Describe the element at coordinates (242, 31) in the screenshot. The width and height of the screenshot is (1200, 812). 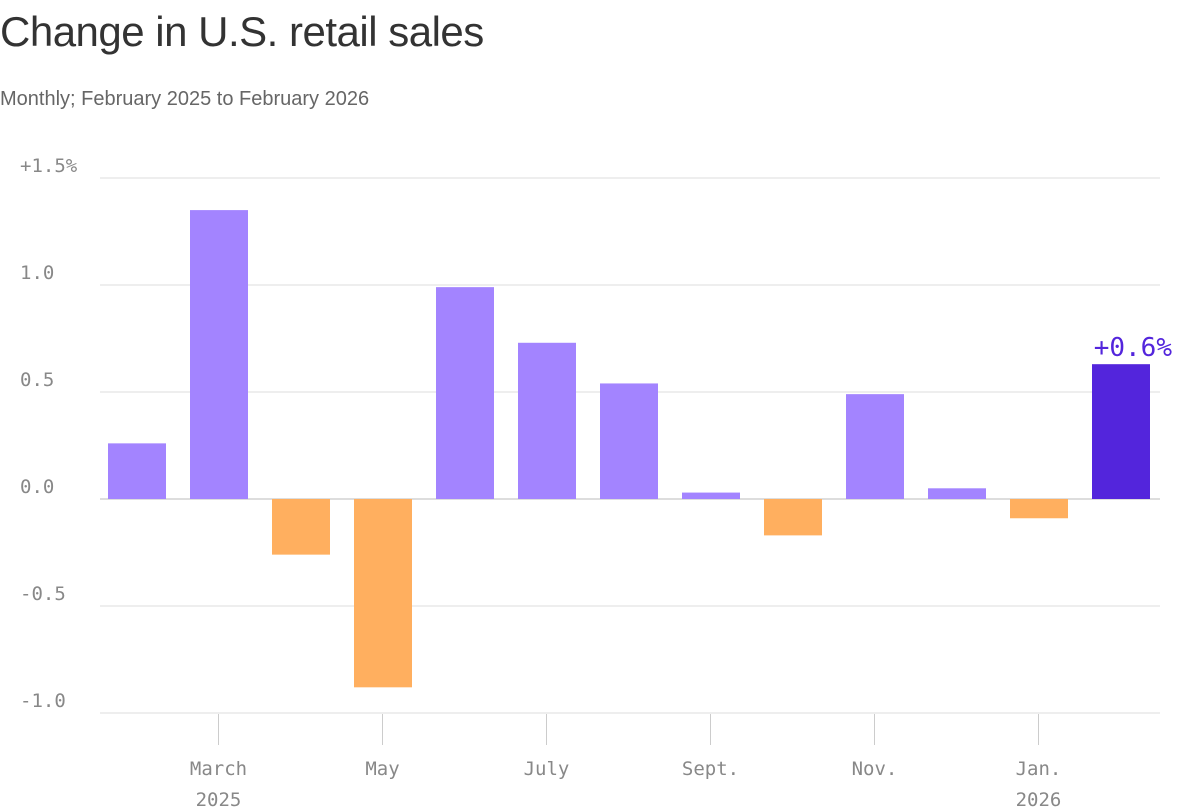
I see `chart-title: Change in U.S. retail sales` at that location.